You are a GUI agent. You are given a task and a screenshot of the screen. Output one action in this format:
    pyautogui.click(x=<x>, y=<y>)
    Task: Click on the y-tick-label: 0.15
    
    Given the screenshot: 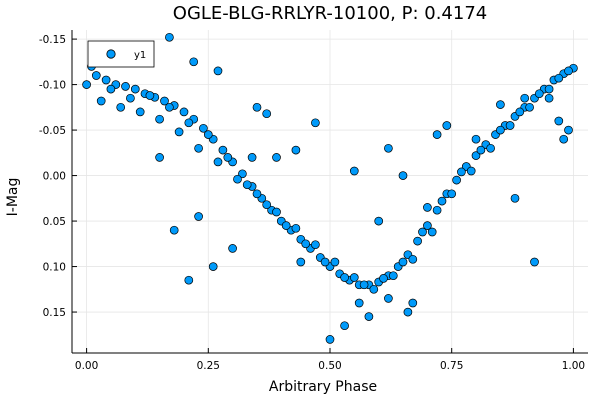 What is the action you would take?
    pyautogui.click(x=54, y=313)
    